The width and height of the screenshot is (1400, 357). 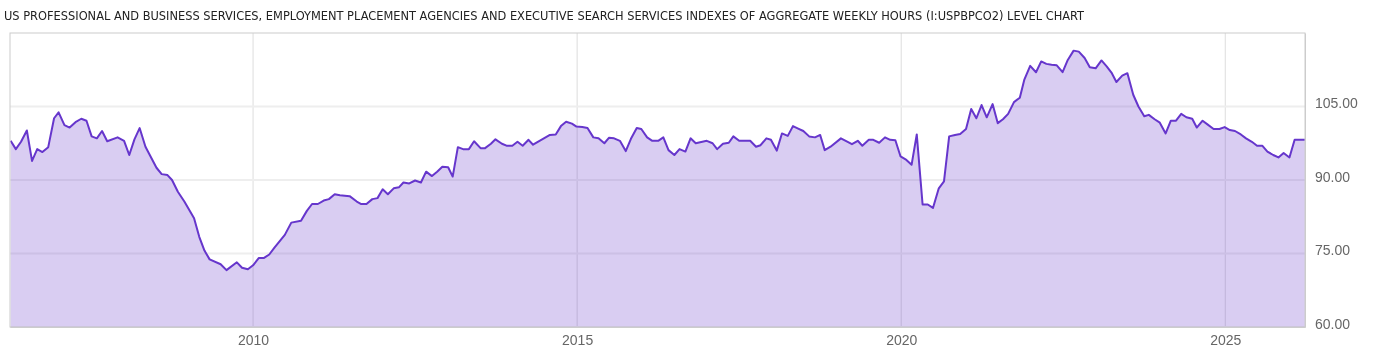 What do you see at coordinates (578, 339) in the screenshot?
I see `x-tick-label: 2015` at bounding box center [578, 339].